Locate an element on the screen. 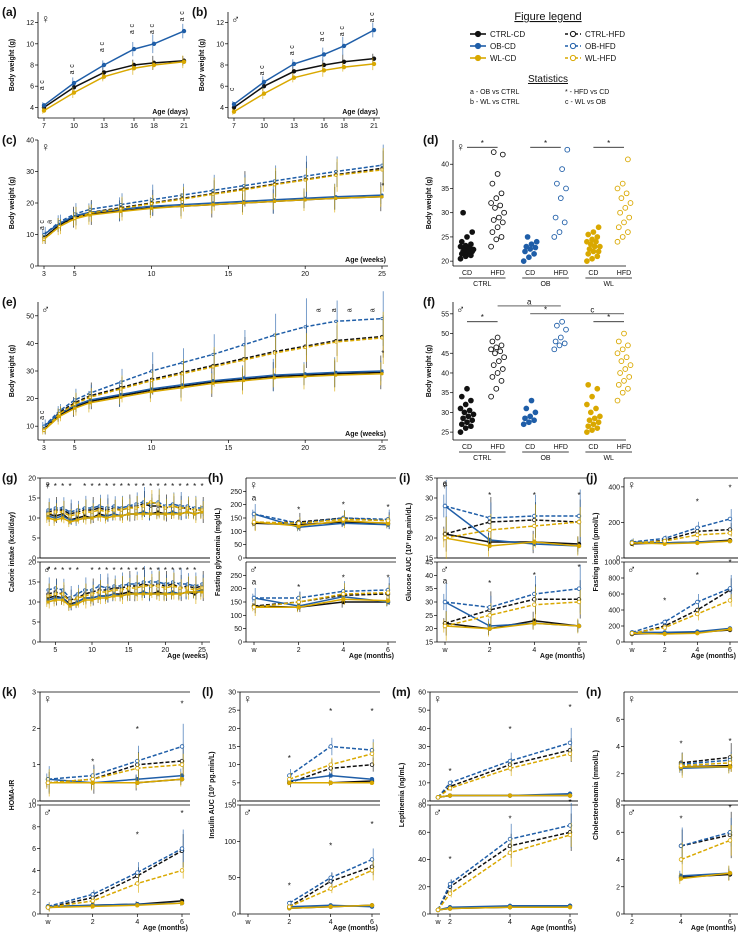 This screenshot has width=745, height=948. subpanel-top: 0 1 2 3 * * * ♀ is located at coordinates (111, 748).